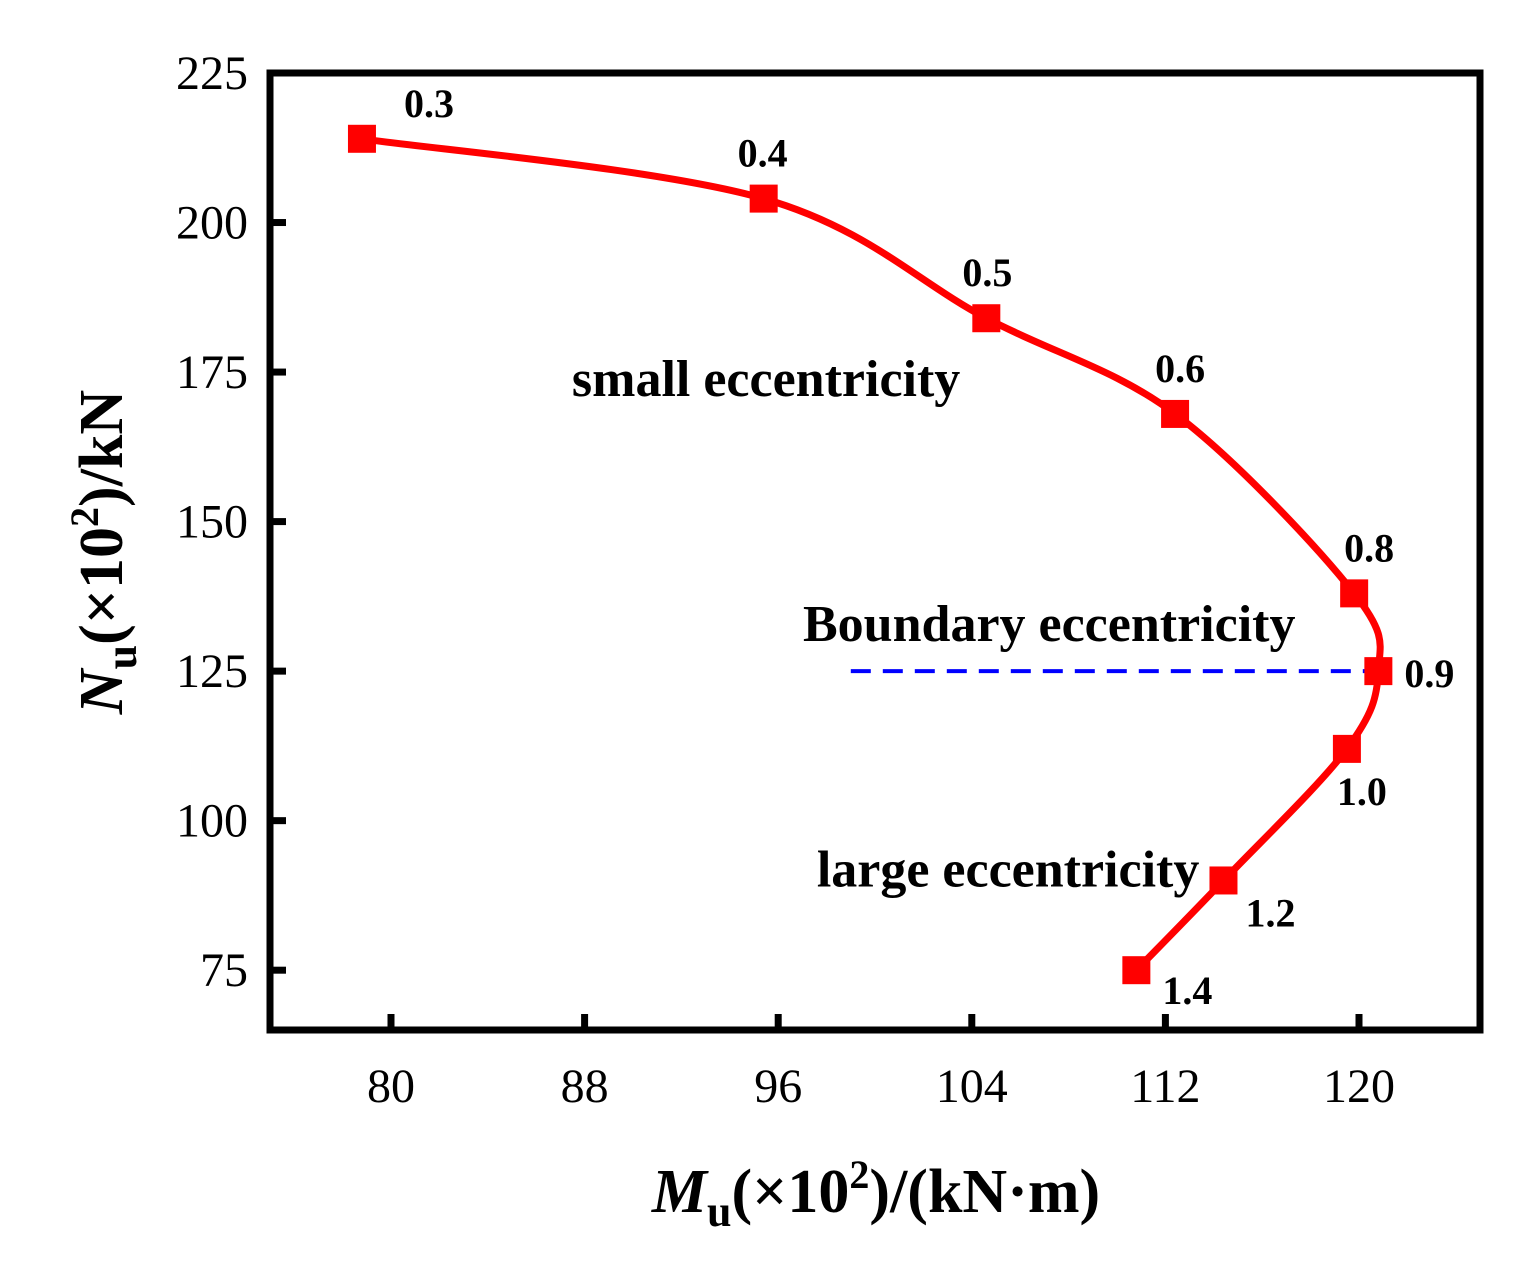  I want to click on data-point-label: 0.4, so click(763, 153).